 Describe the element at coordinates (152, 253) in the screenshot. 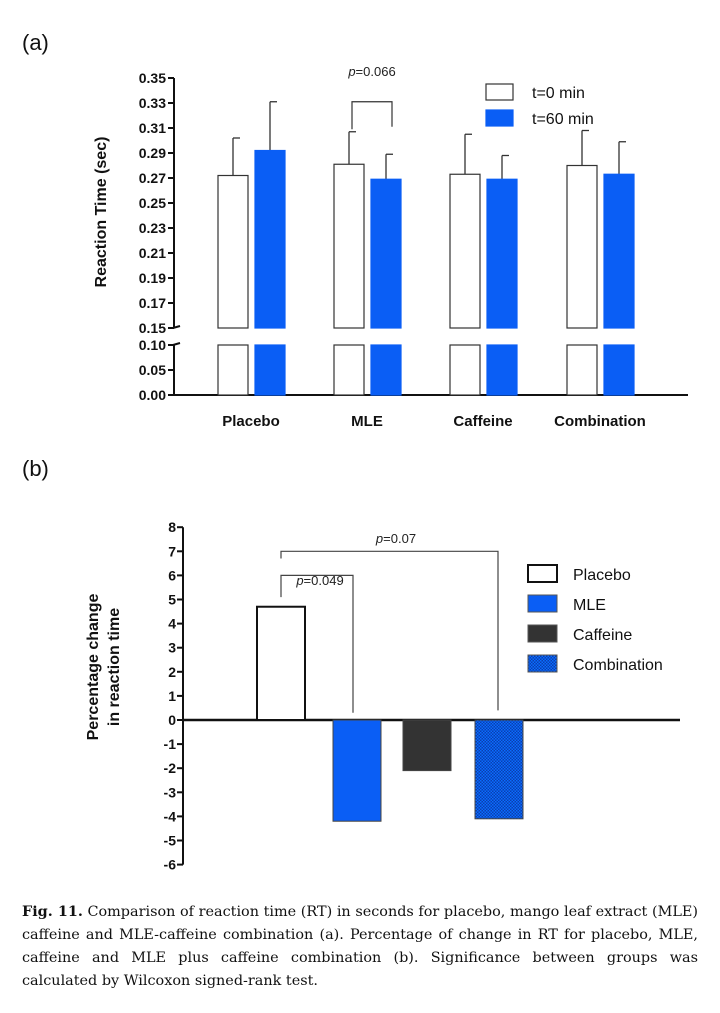

I see `y-tick-label: 0.21` at that location.